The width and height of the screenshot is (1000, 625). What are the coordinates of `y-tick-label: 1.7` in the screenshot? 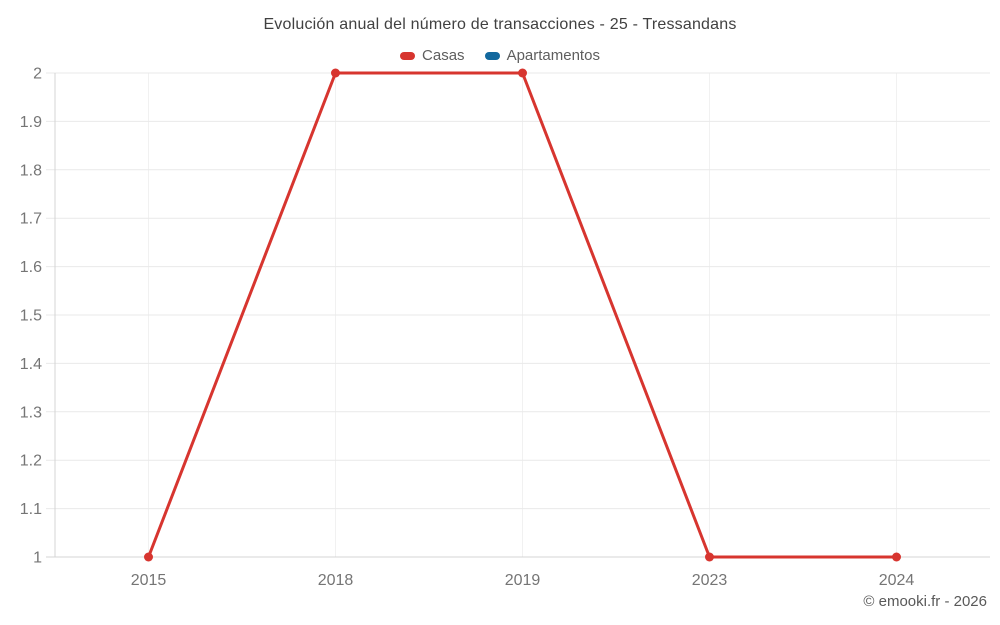 It's located at (31, 219).